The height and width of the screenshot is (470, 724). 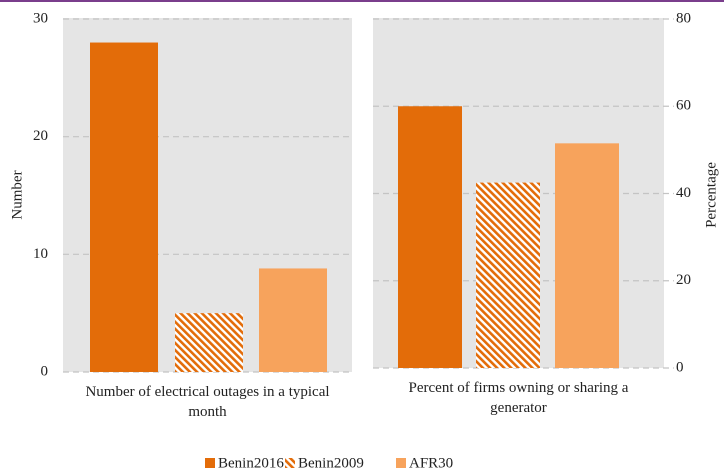 What do you see at coordinates (40, 254) in the screenshot?
I see `tick-label: 10` at bounding box center [40, 254].